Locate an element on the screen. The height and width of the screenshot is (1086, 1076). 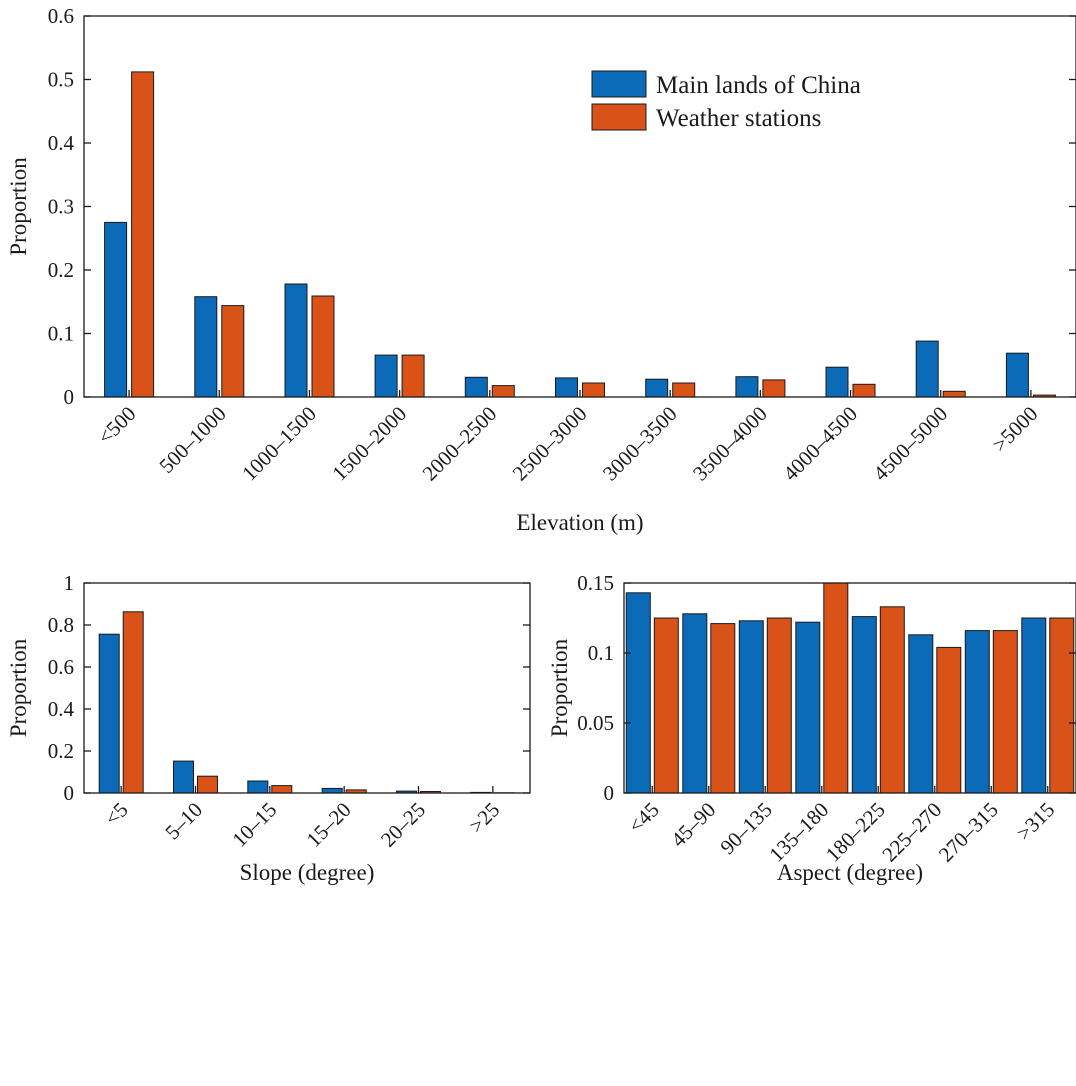
elevation-x-tick-label: <500 is located at coordinates (117, 426).